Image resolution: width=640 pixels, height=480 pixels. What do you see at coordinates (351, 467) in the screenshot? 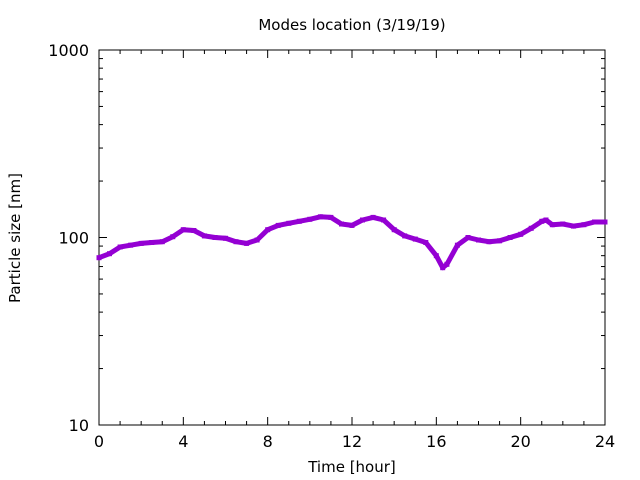
I see `x-axis-title: Time [hour]` at bounding box center [351, 467].